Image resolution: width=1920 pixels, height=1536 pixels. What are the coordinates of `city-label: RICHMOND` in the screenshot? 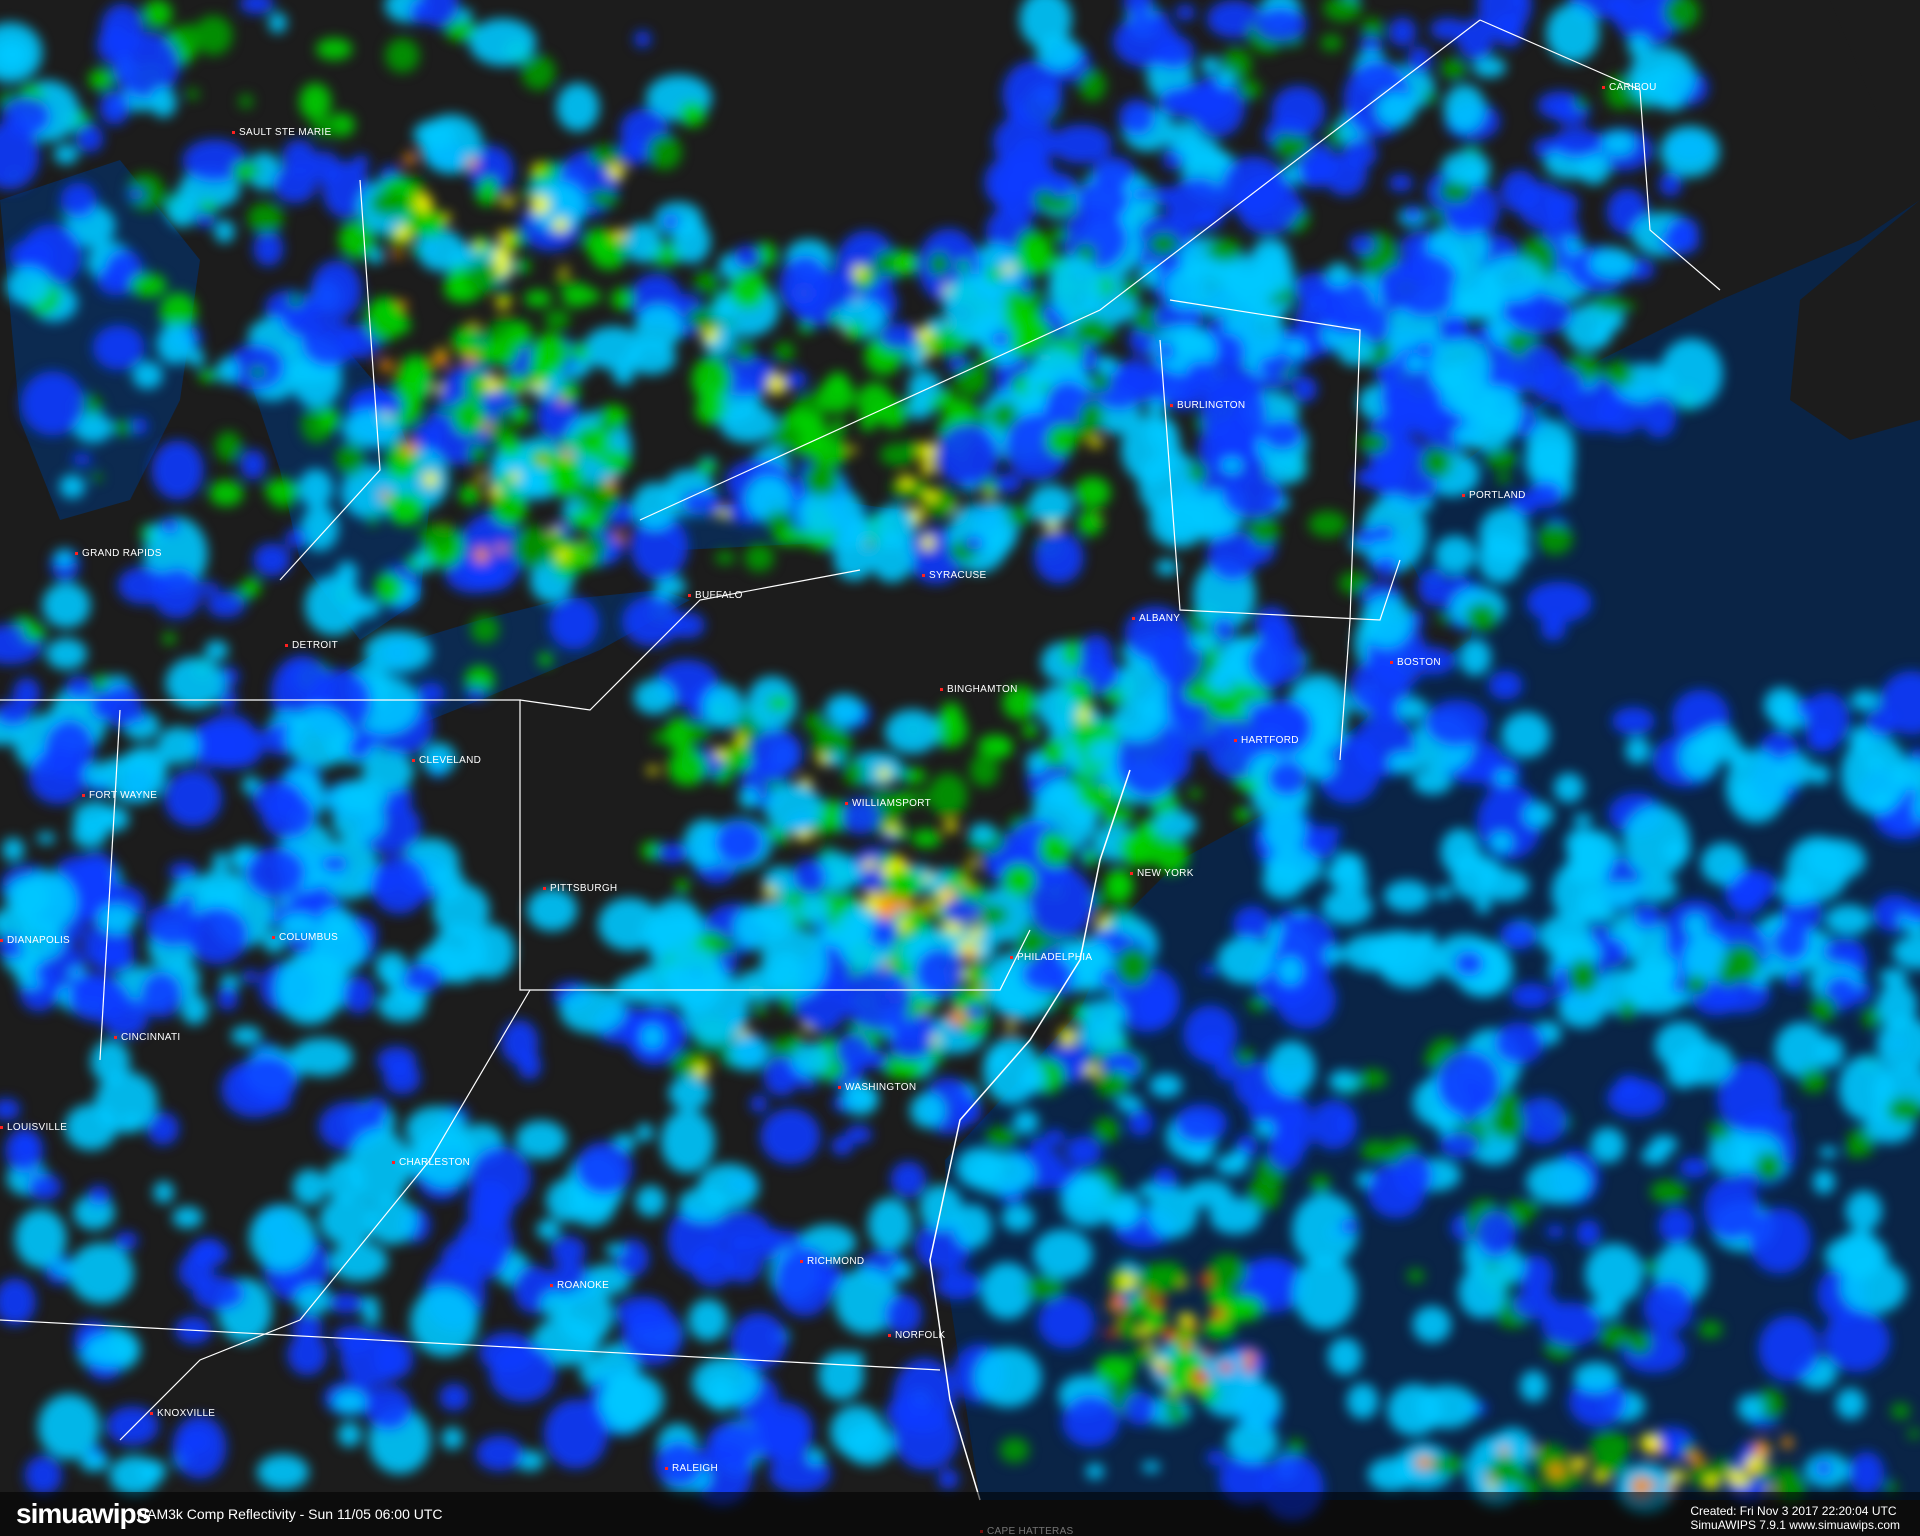 It's located at (832, 1261).